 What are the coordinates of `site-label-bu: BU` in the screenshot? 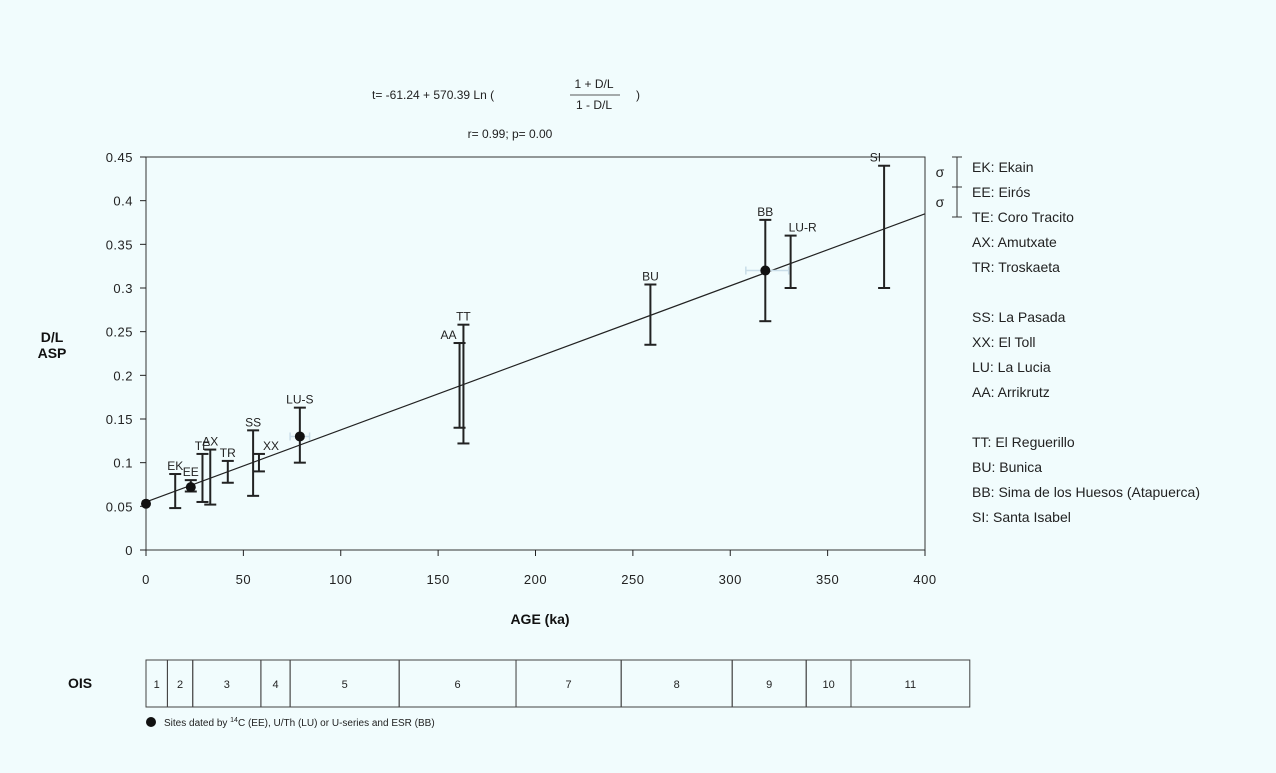 It's located at (650, 277).